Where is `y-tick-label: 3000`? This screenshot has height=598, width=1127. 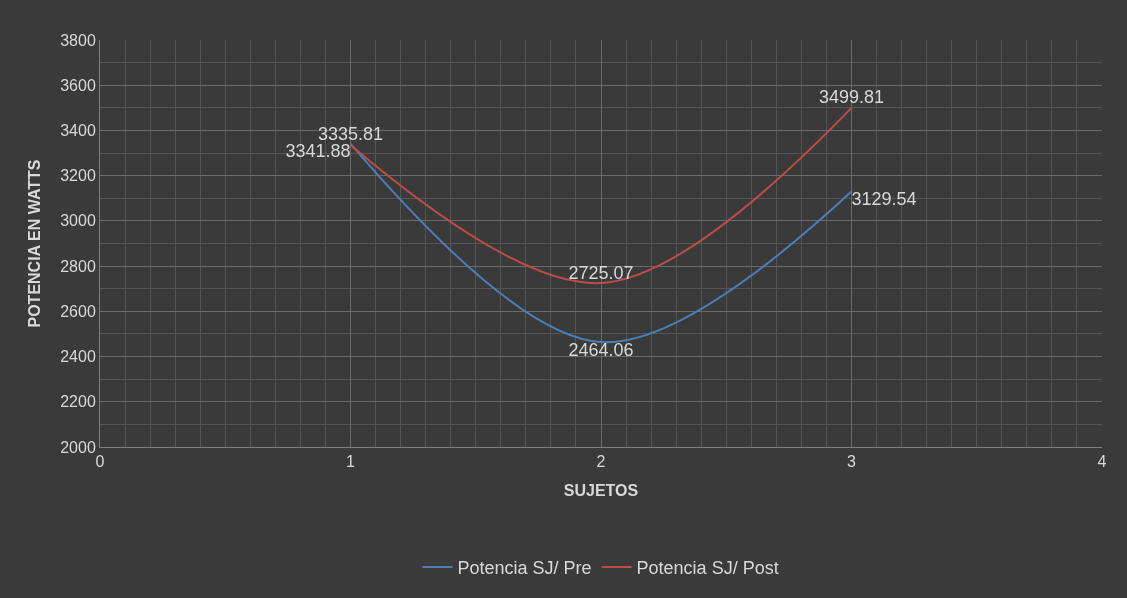
y-tick-label: 3000 is located at coordinates (78, 221).